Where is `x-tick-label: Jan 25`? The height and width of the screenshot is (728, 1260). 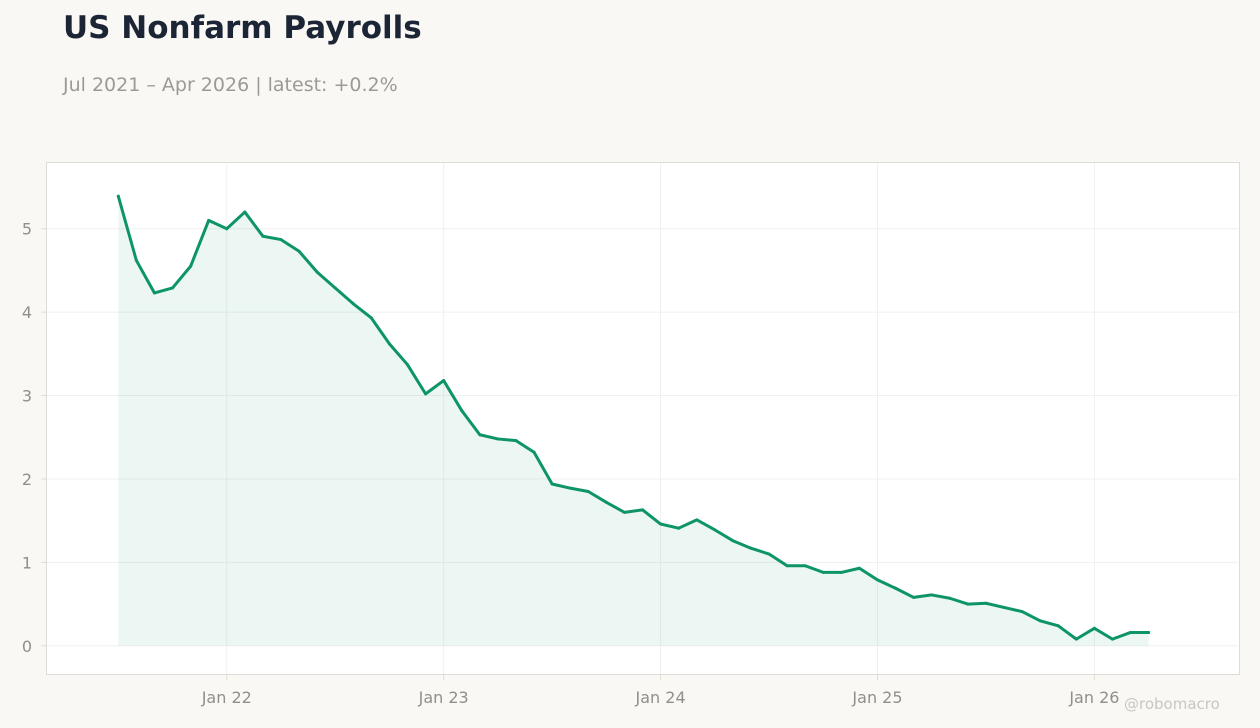
x-tick-label: Jan 25 is located at coordinates (876, 697).